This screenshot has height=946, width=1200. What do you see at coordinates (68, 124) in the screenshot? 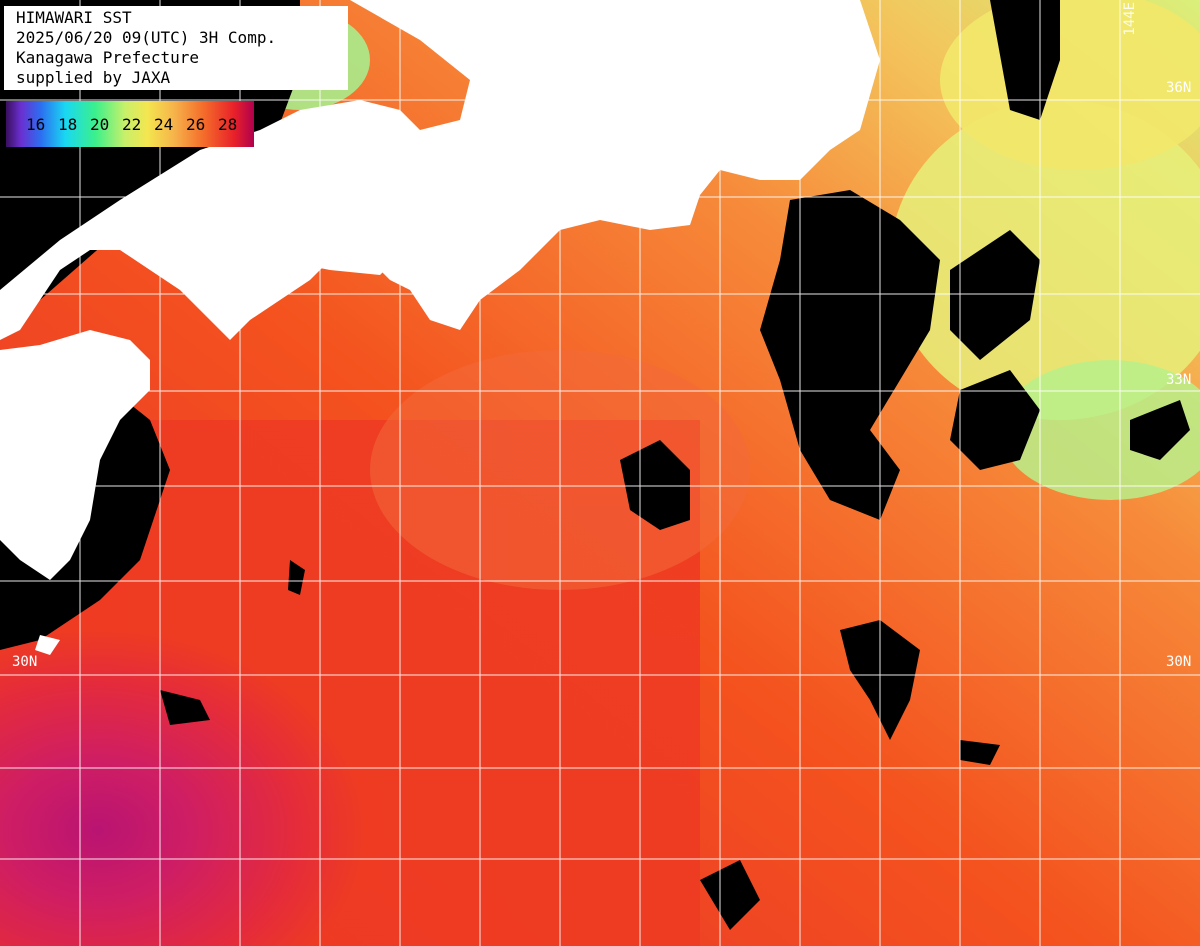
I see `legend-tick-18: 18` at bounding box center [68, 124].